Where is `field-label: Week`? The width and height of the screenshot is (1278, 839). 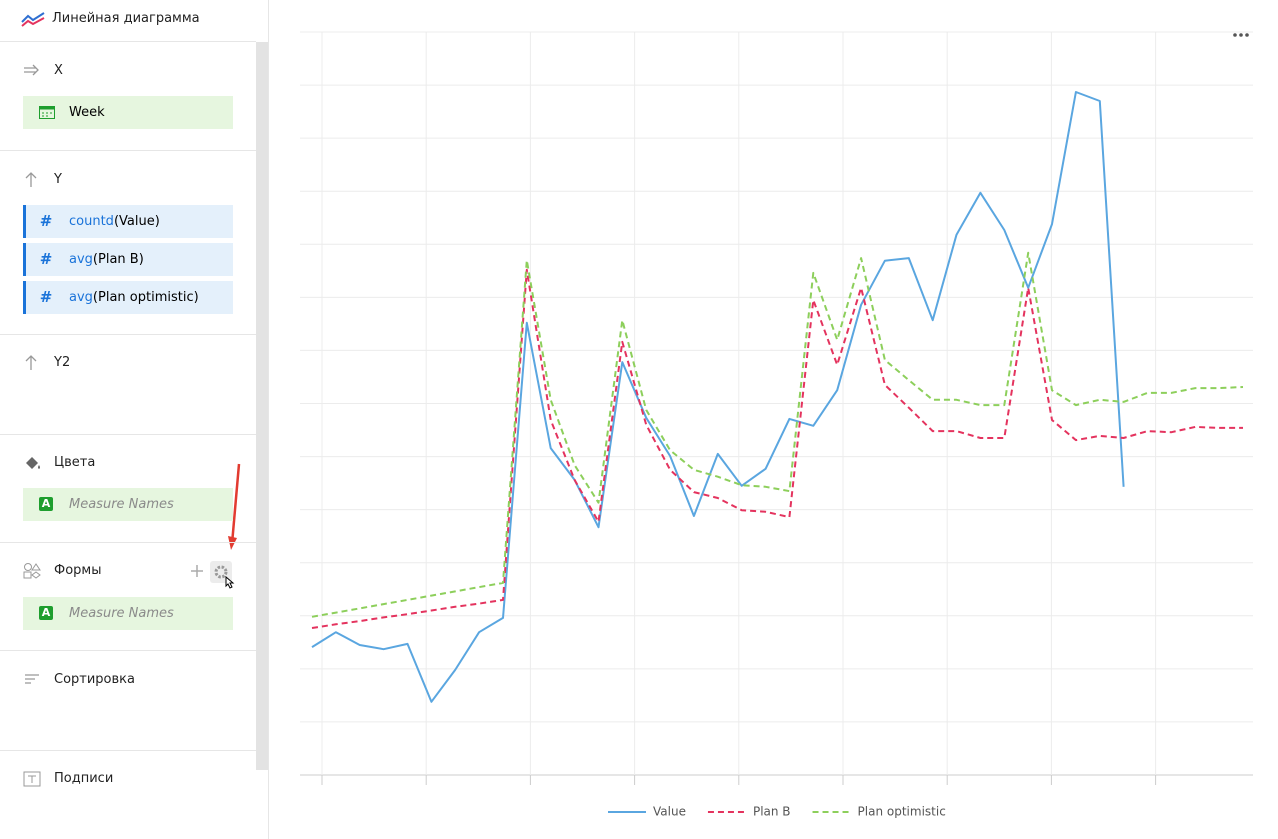 field-label: Week is located at coordinates (87, 112).